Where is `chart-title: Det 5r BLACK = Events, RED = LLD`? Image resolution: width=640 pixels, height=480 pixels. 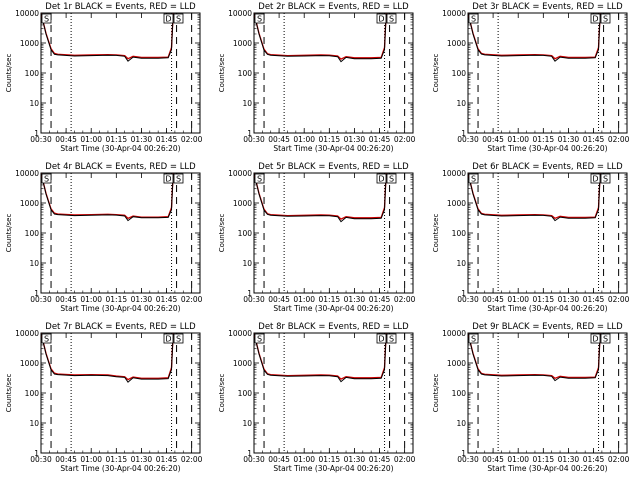
chart-title: Det 5r BLACK = Events, RED = LLD is located at coordinates (333, 167).